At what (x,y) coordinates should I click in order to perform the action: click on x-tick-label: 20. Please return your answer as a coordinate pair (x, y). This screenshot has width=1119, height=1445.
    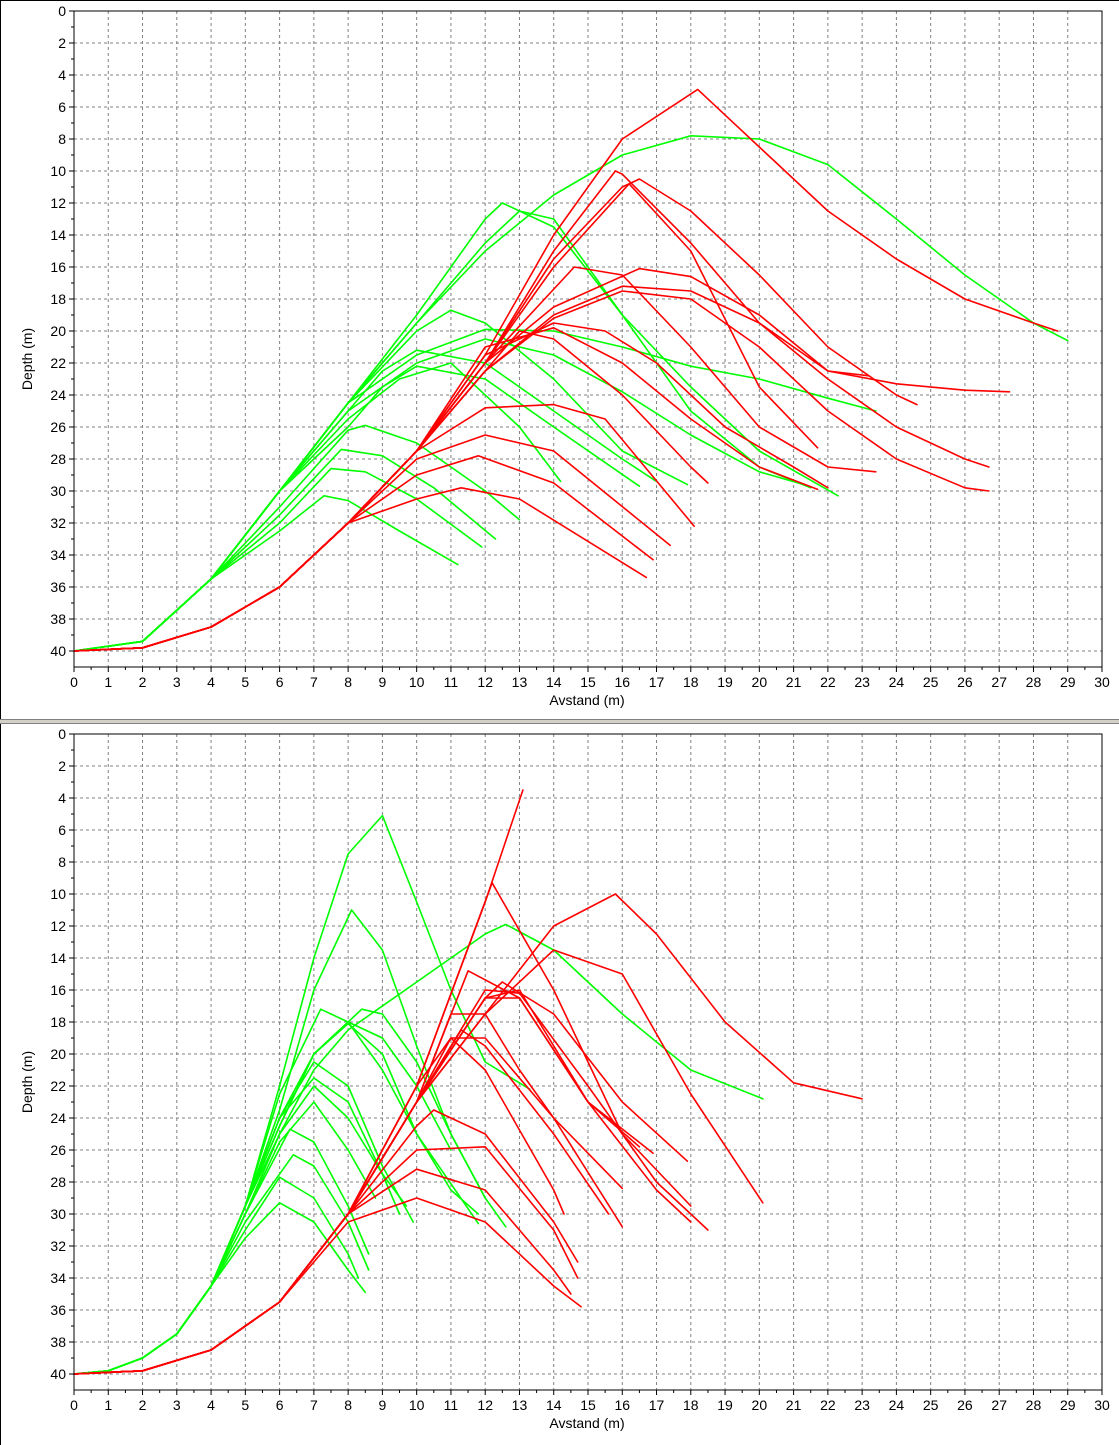
    Looking at the image, I should click on (760, 682).